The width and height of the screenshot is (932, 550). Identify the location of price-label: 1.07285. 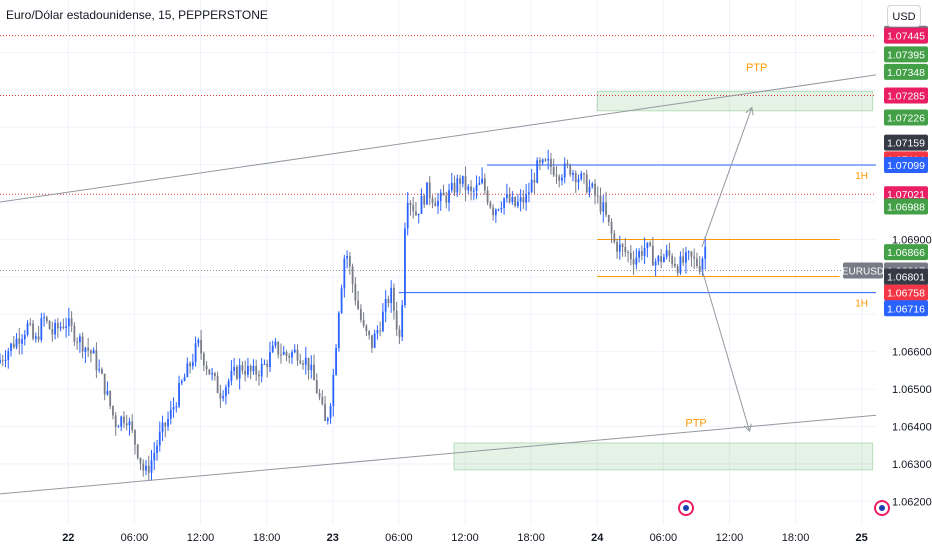
(906, 96).